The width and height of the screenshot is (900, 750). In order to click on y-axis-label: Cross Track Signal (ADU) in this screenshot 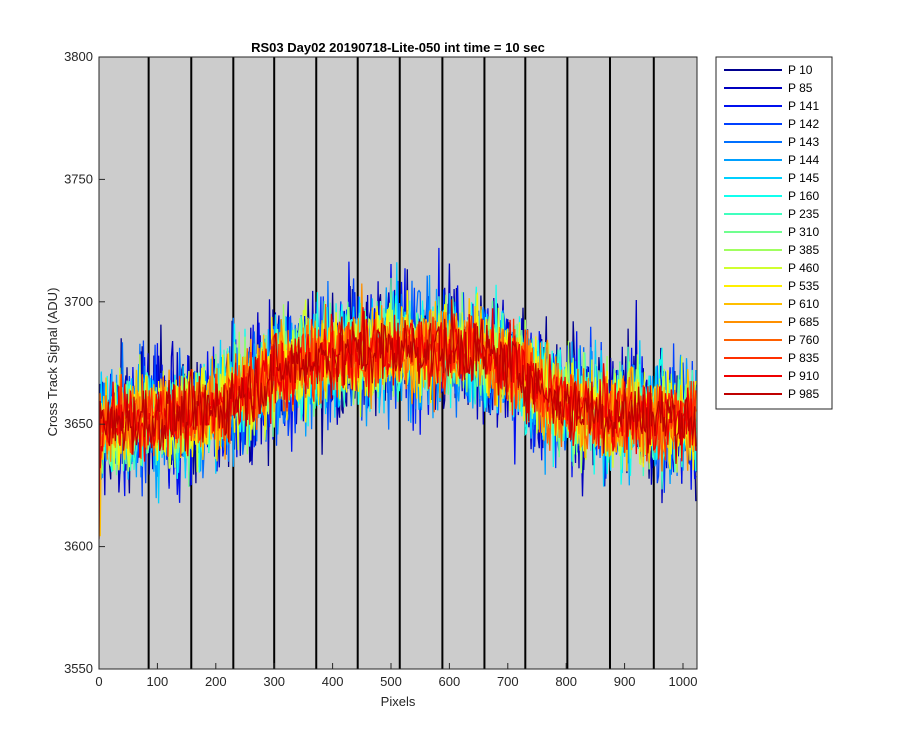, I will do `click(52, 362)`.